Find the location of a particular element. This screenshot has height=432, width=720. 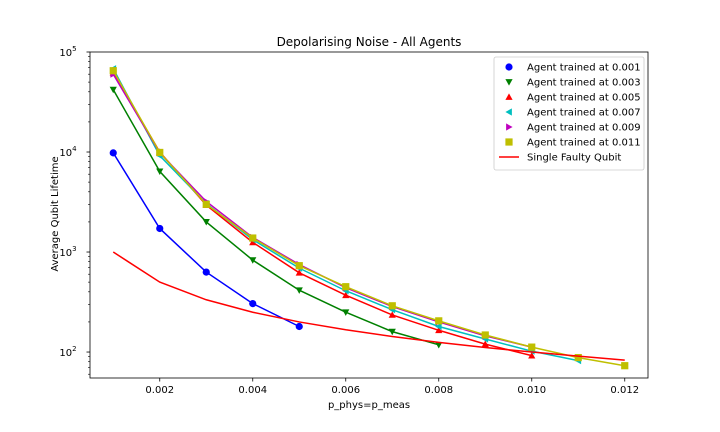

x-tick-label-5: 0.012 is located at coordinates (624, 390).